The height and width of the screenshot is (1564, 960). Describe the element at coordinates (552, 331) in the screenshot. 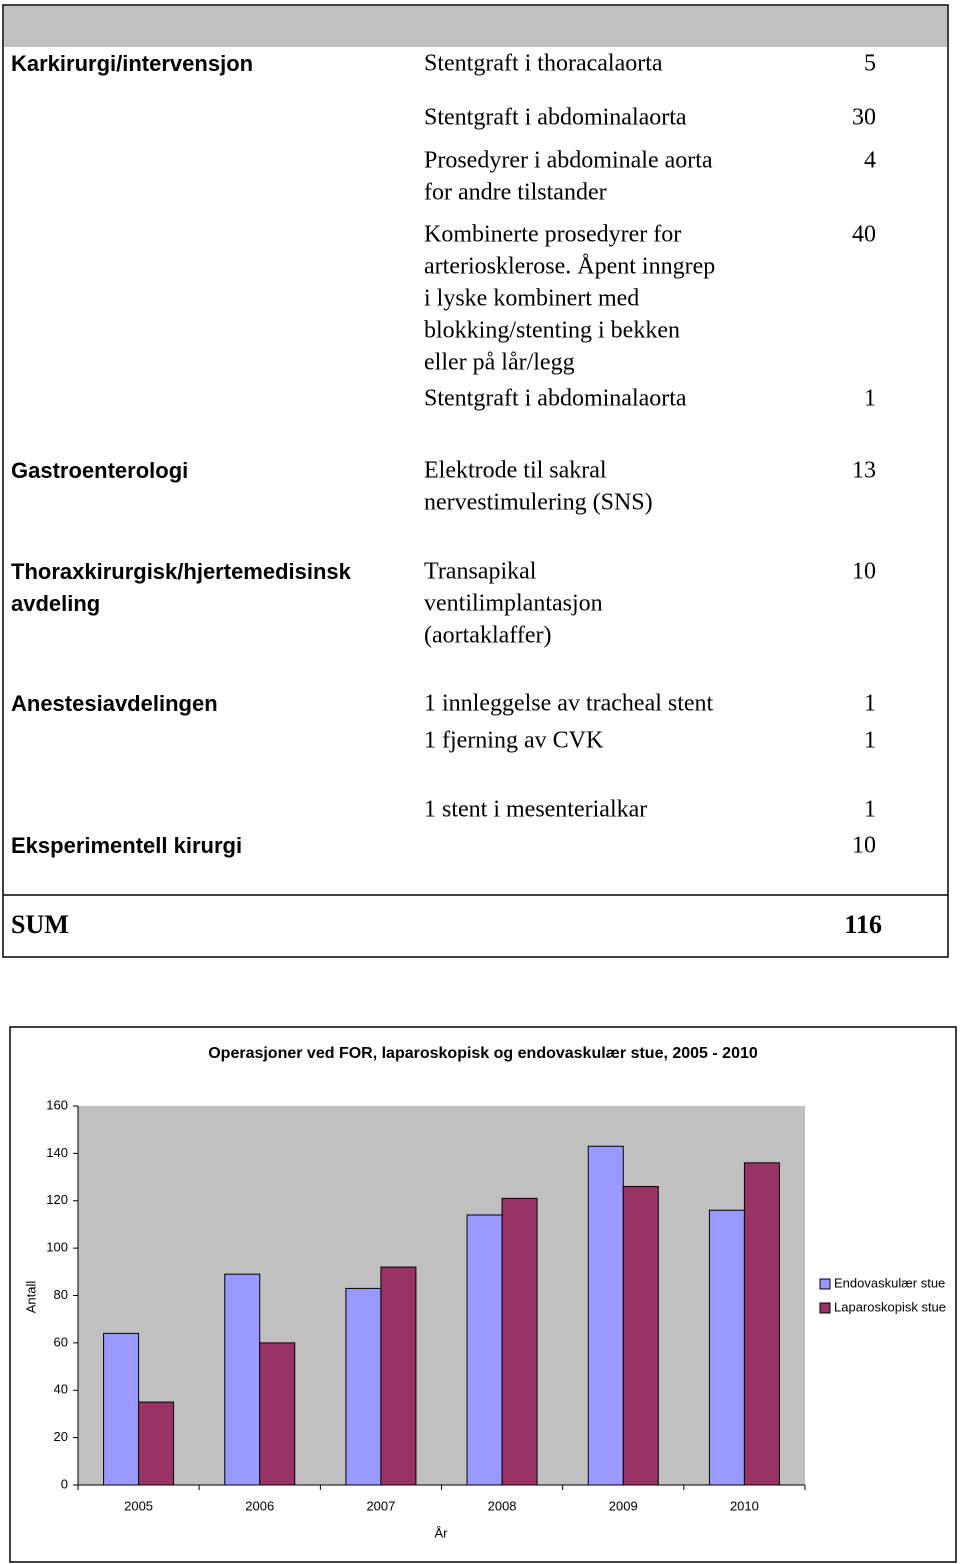

I see `procedure: blokking/stenting i bekken` at that location.